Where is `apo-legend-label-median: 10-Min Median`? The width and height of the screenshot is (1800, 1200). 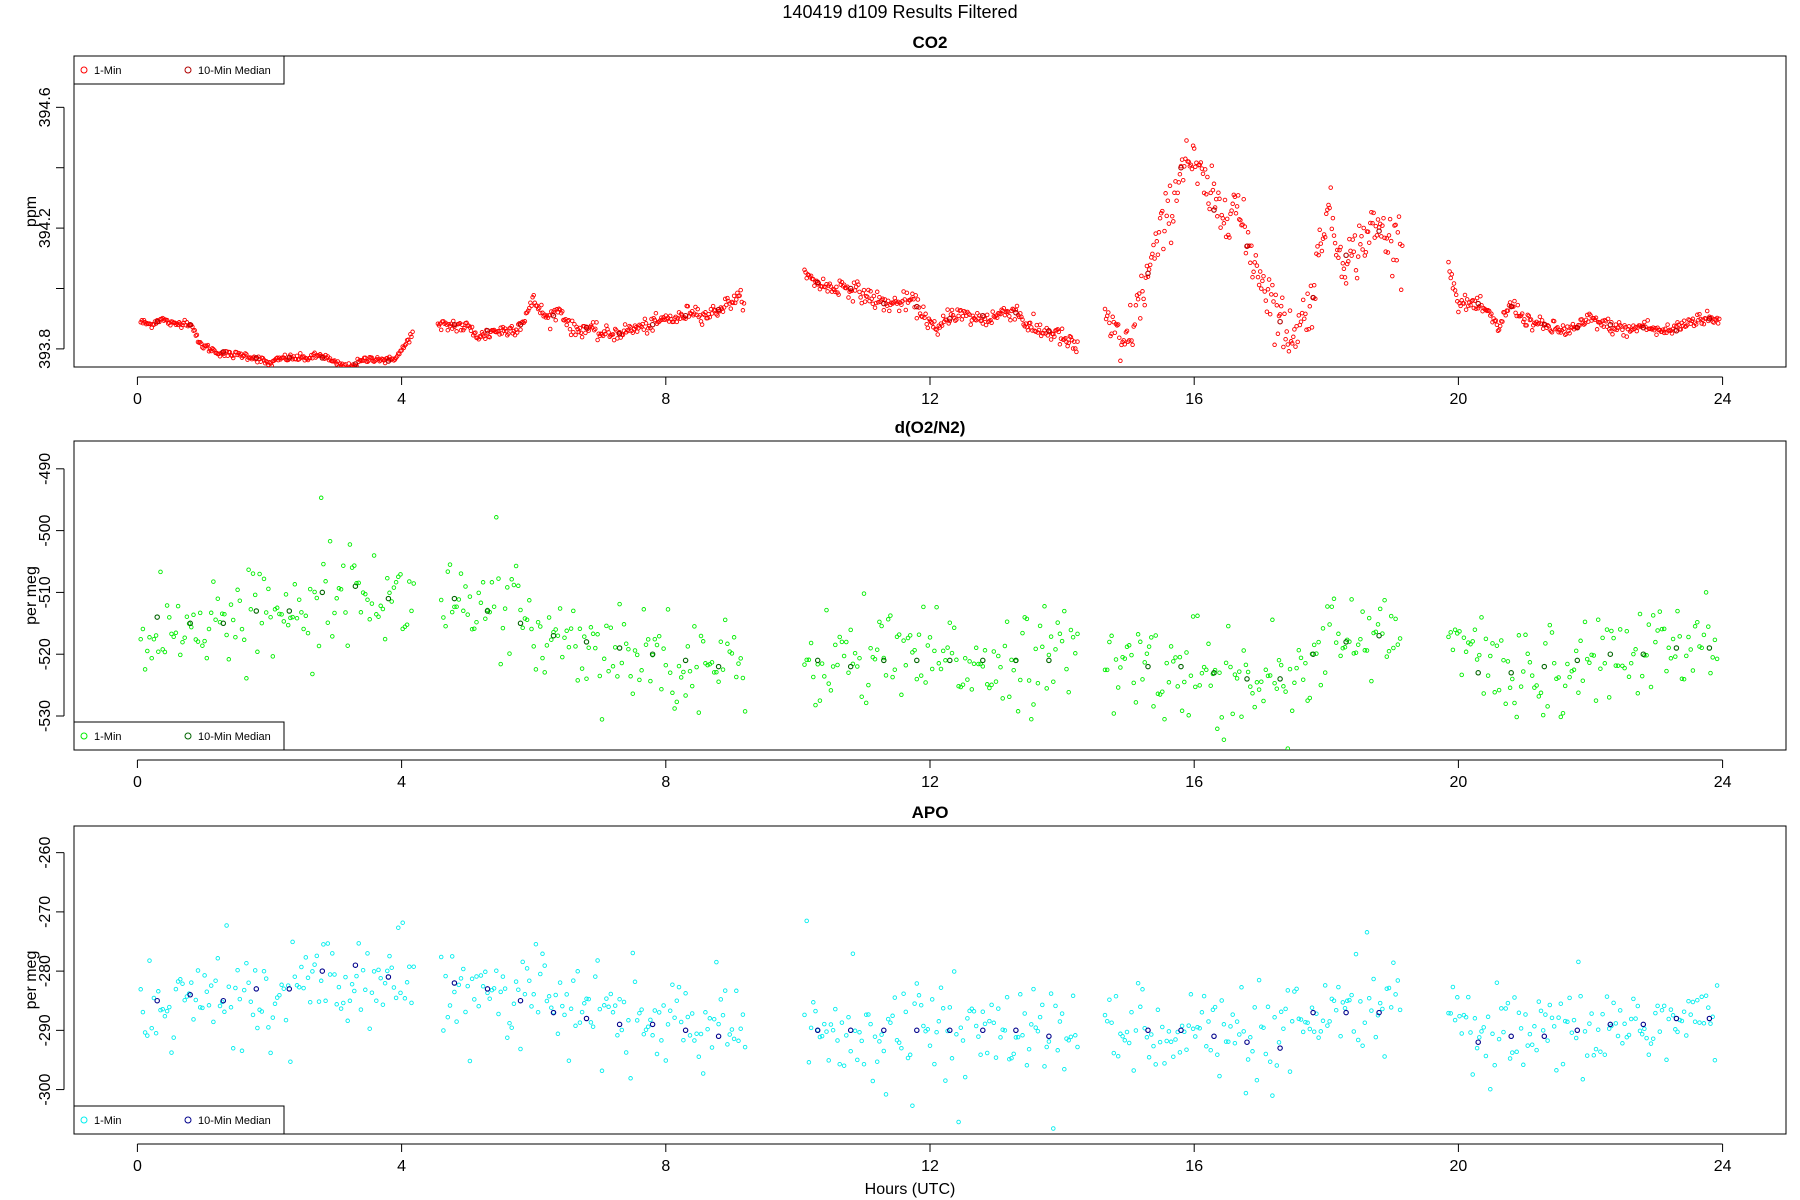
apo-legend-label-median: 10-Min Median is located at coordinates (234, 1121).